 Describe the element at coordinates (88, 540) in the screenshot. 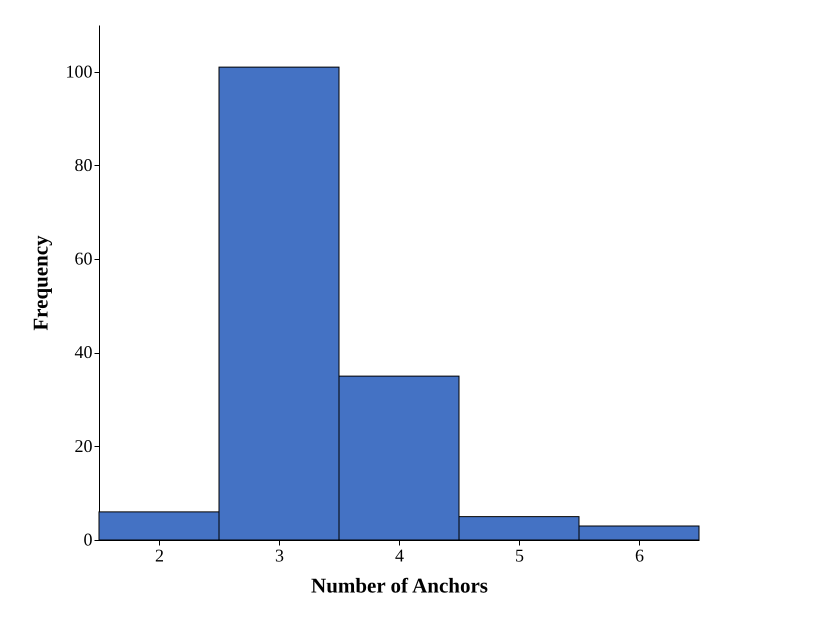

I see `y-tick-label: 0` at that location.